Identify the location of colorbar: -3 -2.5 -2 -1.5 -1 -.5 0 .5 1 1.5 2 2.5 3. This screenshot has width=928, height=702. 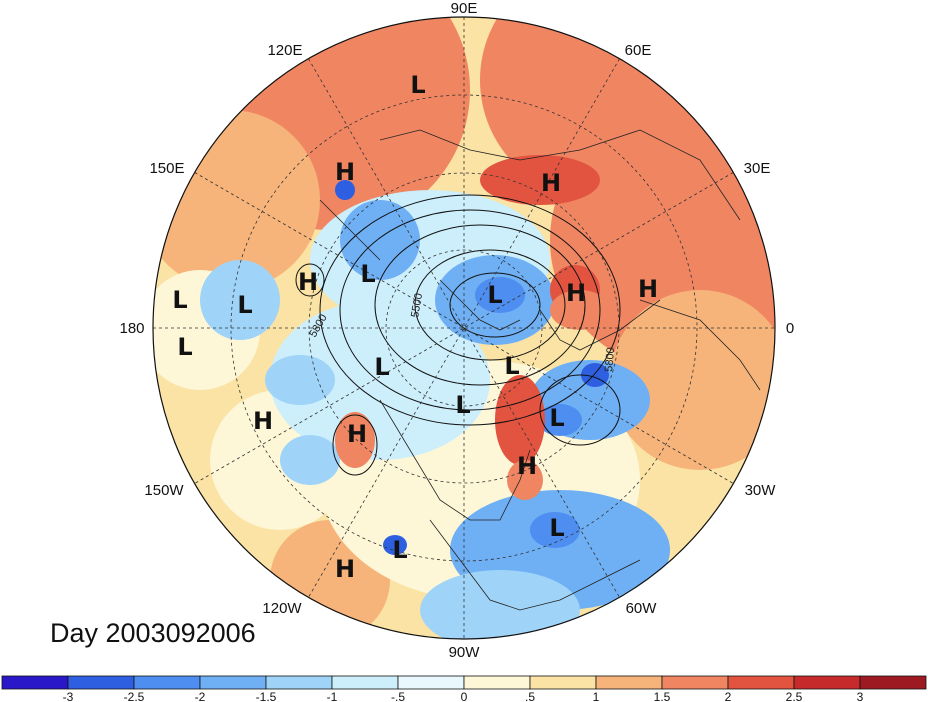
(464, 688).